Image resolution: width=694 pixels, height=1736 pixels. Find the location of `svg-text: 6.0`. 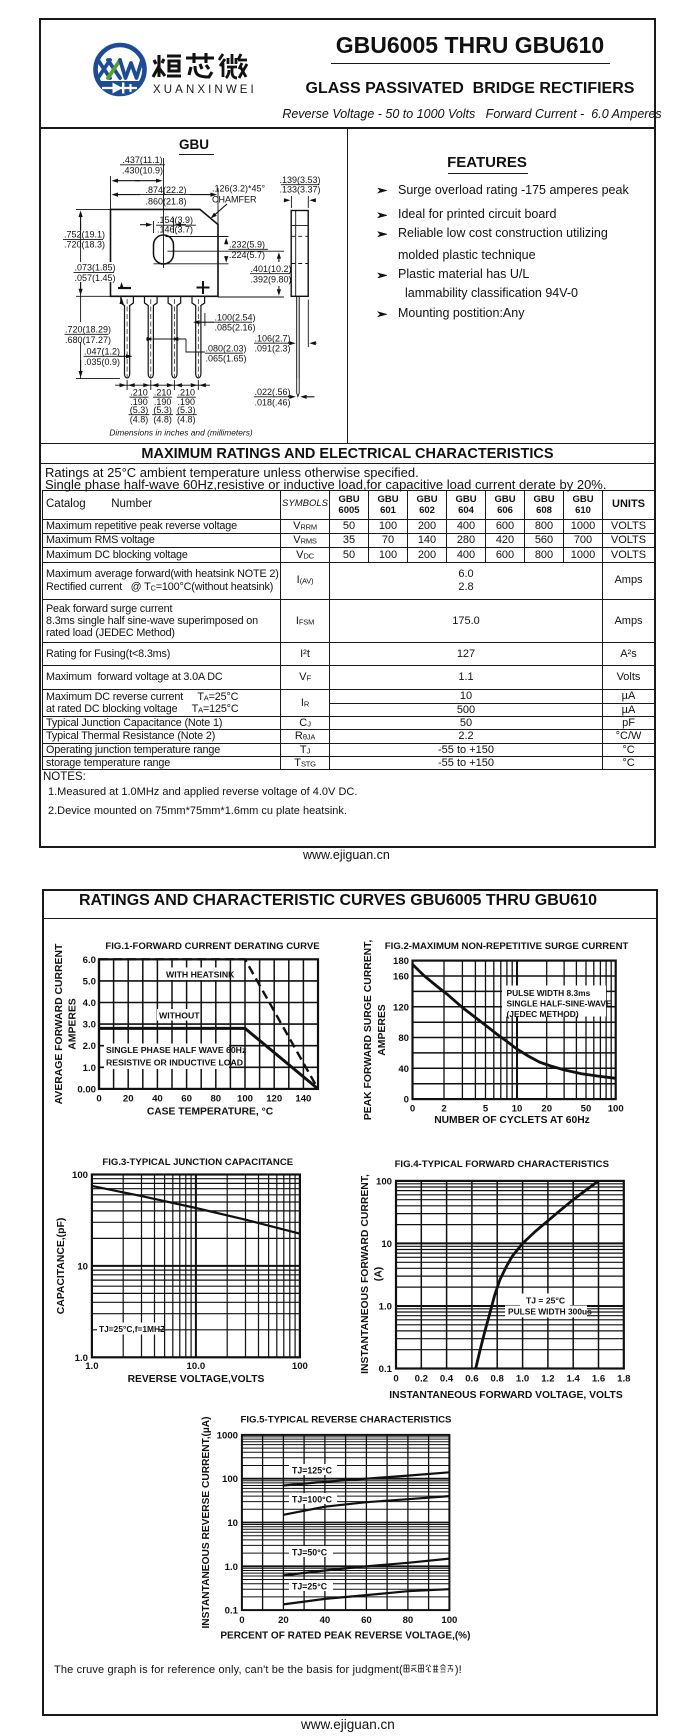

svg-text: 6.0 is located at coordinates (89, 960).